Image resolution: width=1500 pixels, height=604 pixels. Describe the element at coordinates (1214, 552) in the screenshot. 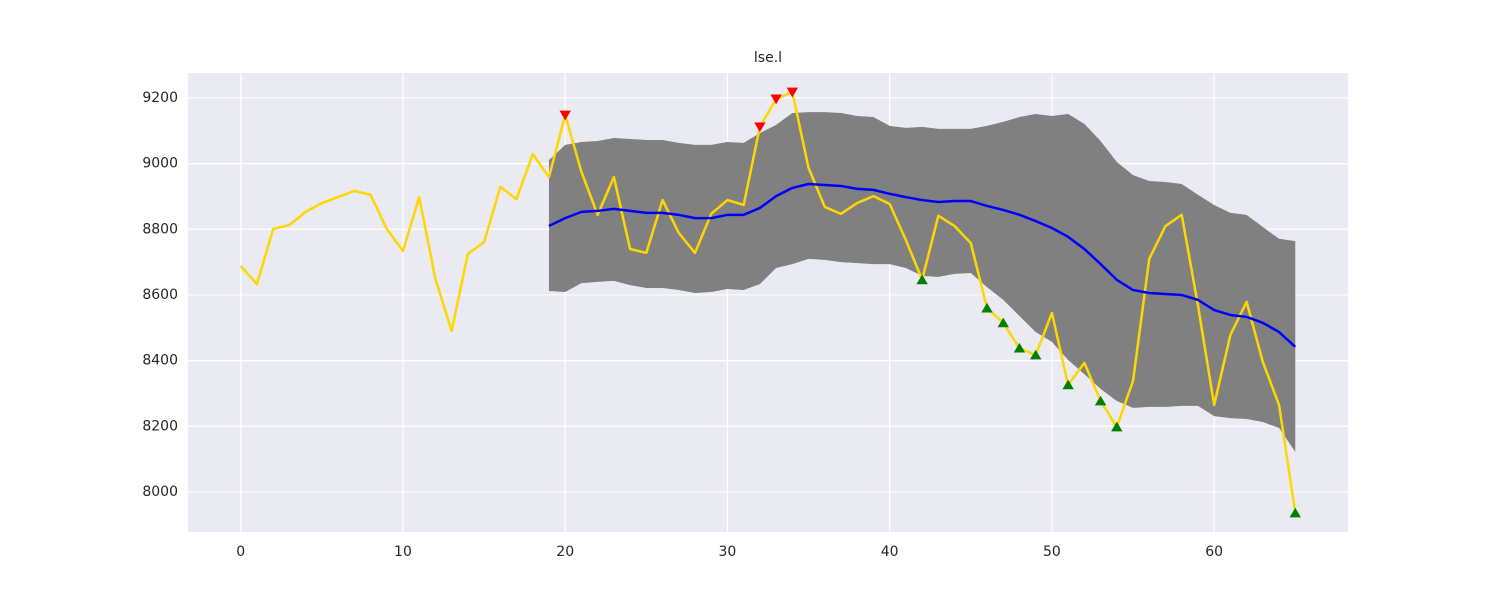

I see `x-tick-label: 60` at that location.